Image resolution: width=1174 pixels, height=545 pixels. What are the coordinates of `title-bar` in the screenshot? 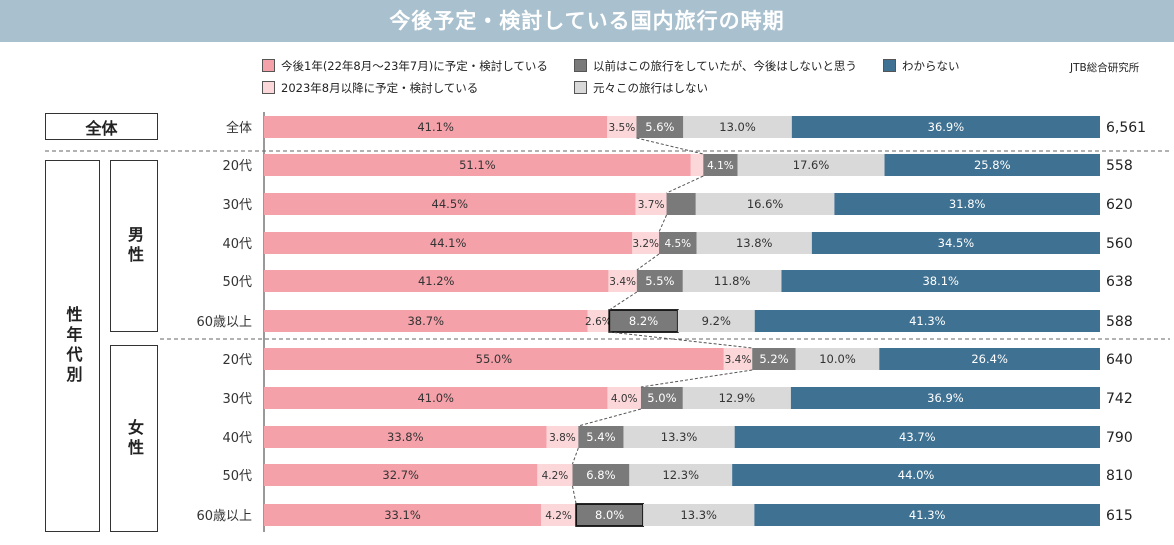 It's located at (587, 21).